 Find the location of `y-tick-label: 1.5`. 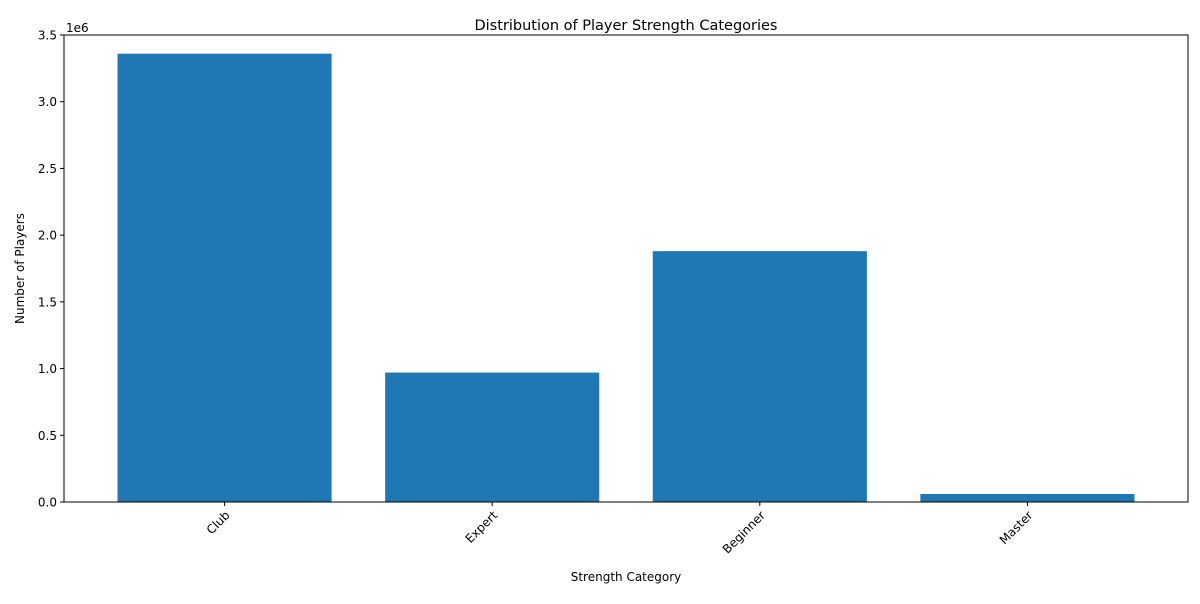

y-tick-label: 1.5 is located at coordinates (47, 302).